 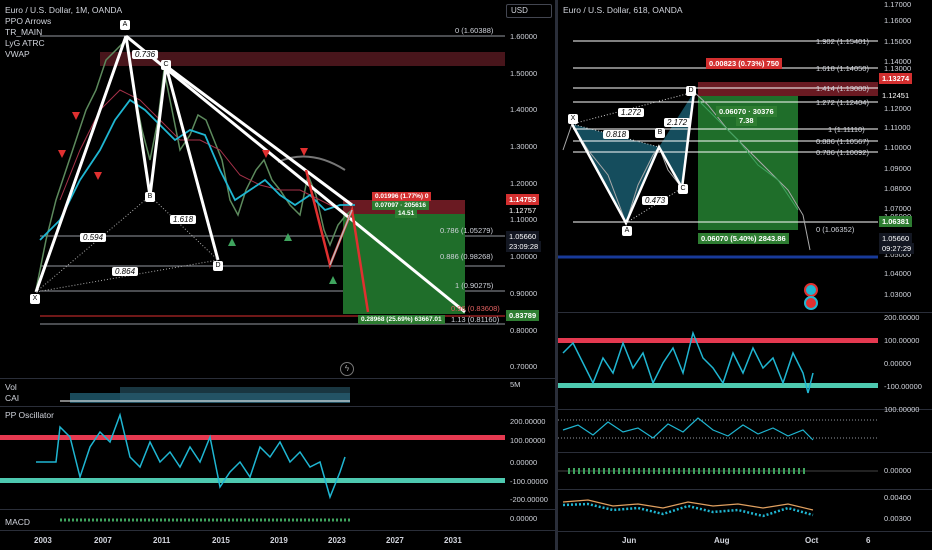 I want to click on right-chart-title: Euro / U.S. Dollar, 618, OANDA, so click(x=623, y=10).